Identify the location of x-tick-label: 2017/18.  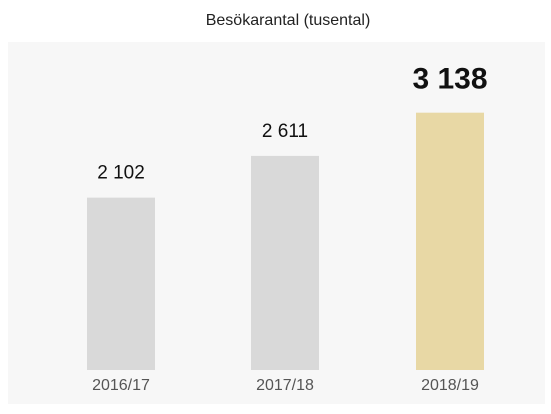
(285, 385).